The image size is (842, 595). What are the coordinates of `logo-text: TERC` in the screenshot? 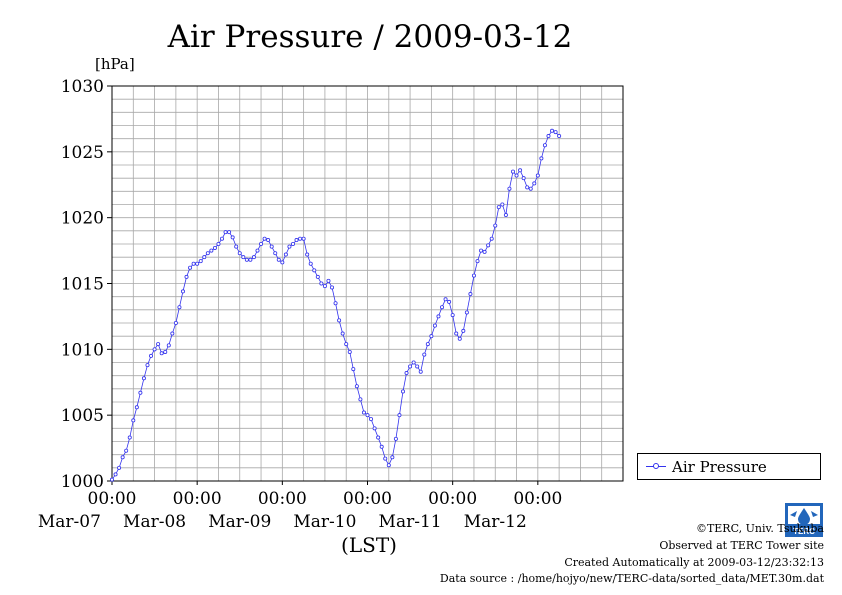 It's located at (804, 531).